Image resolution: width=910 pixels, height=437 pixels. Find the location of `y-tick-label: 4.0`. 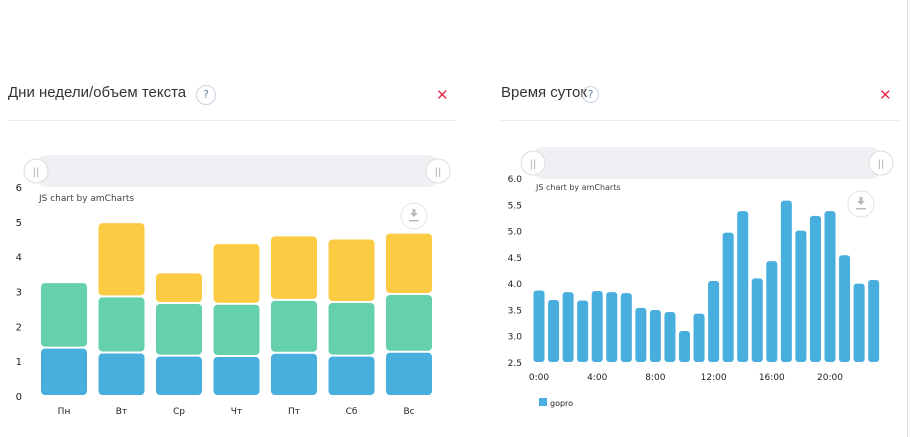

y-tick-label: 4.0 is located at coordinates (515, 285).